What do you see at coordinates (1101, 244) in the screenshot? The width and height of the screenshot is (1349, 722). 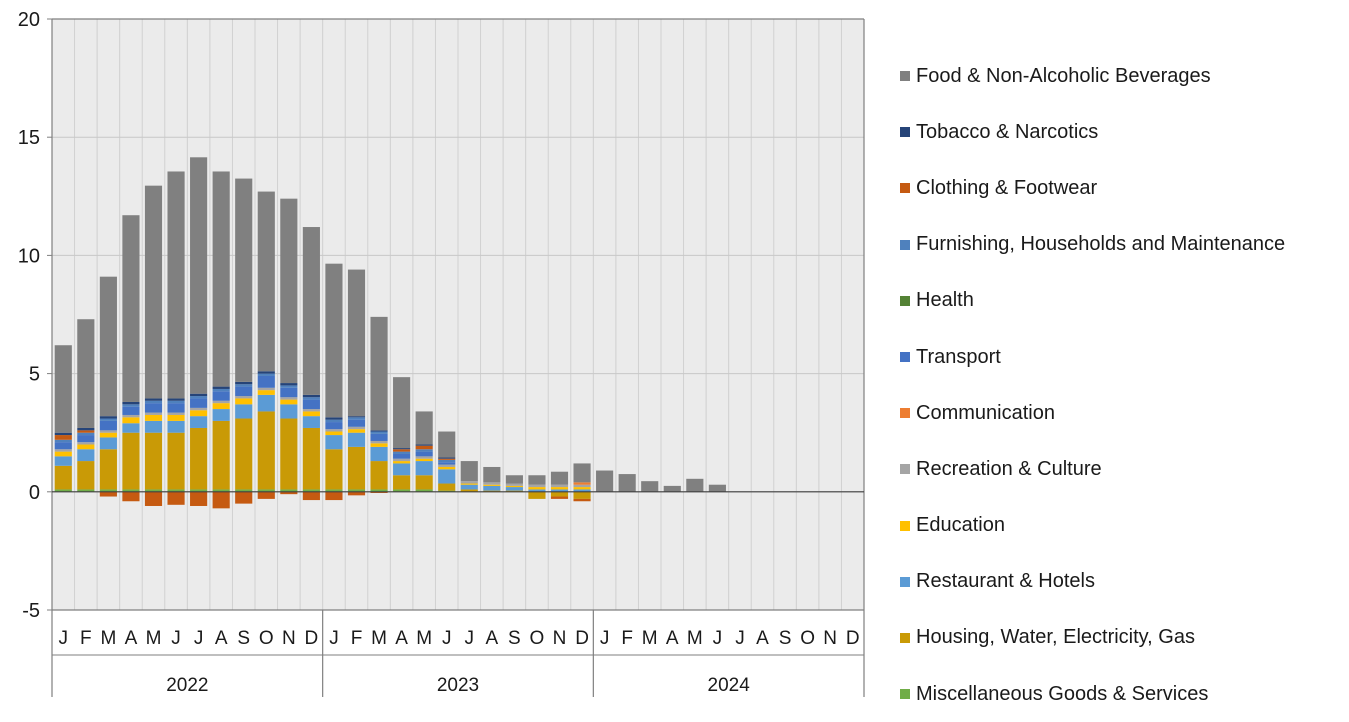 I see `legend-label: Furnishing, Households and Maintenance` at bounding box center [1101, 244].